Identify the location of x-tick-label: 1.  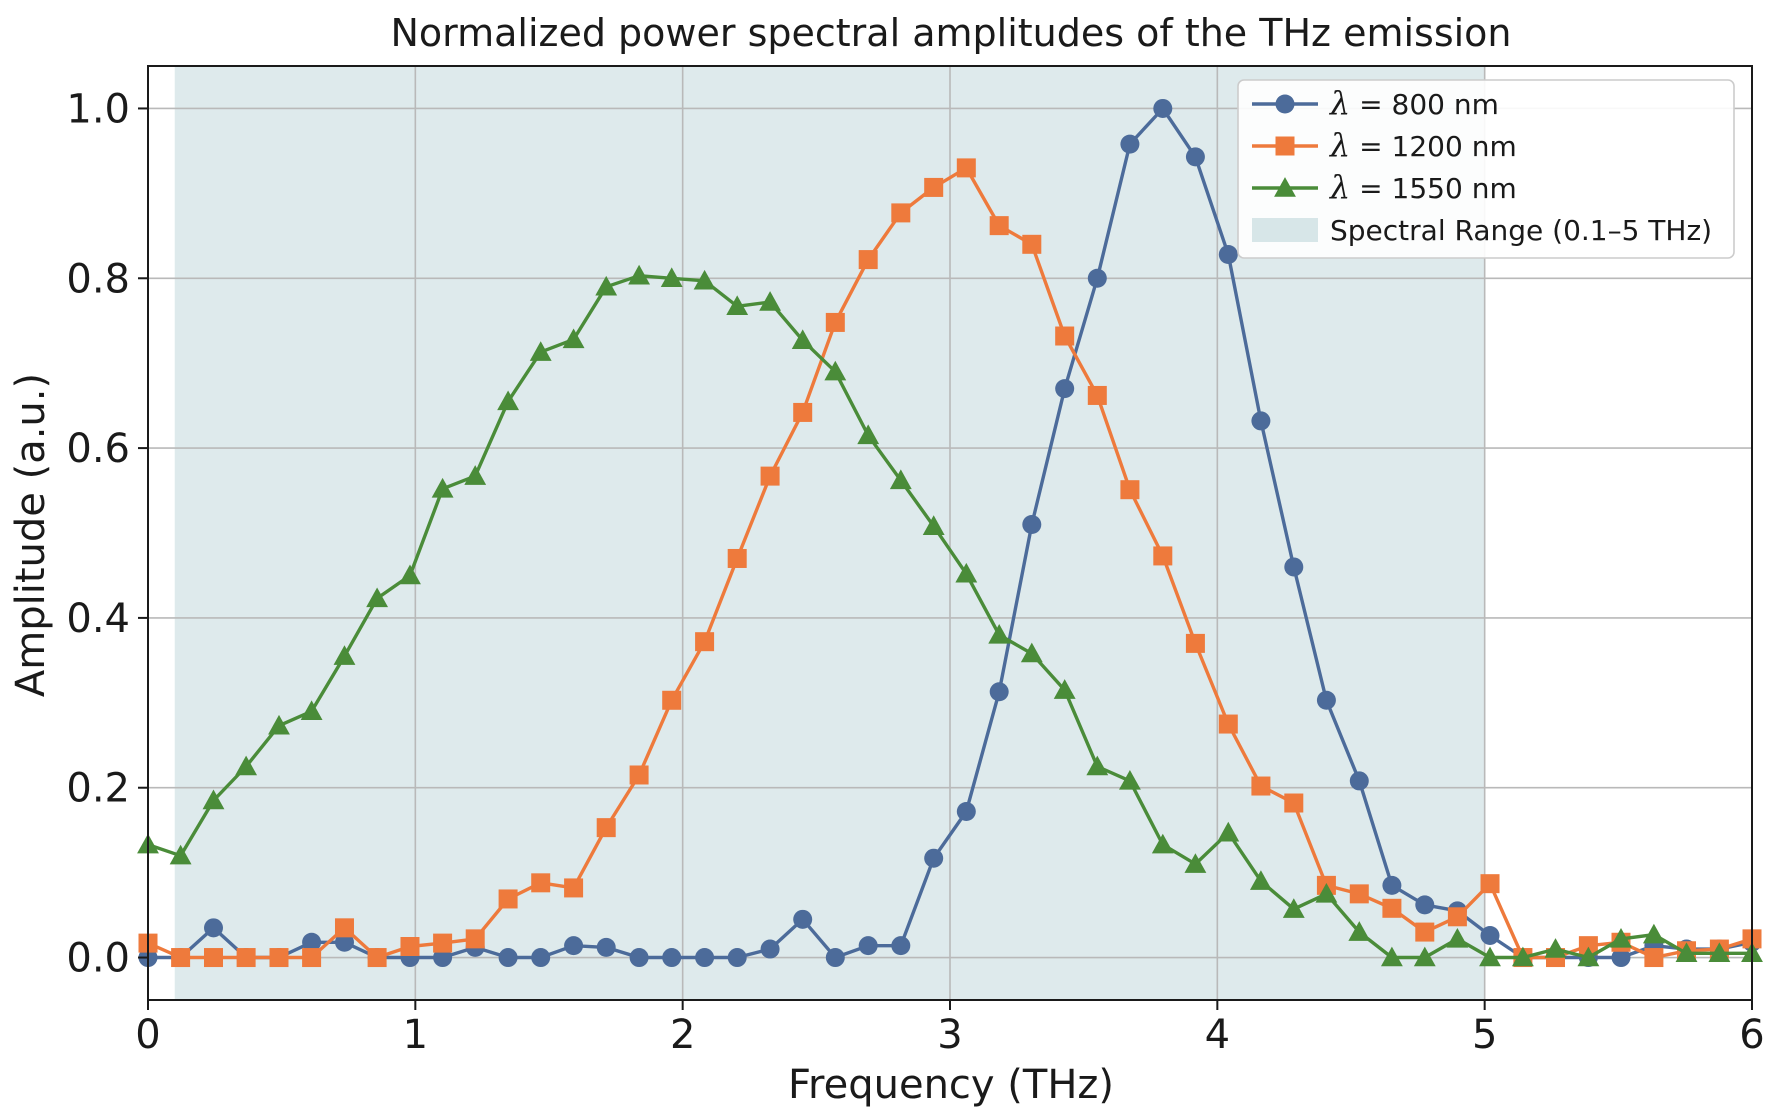
(415, 1035).